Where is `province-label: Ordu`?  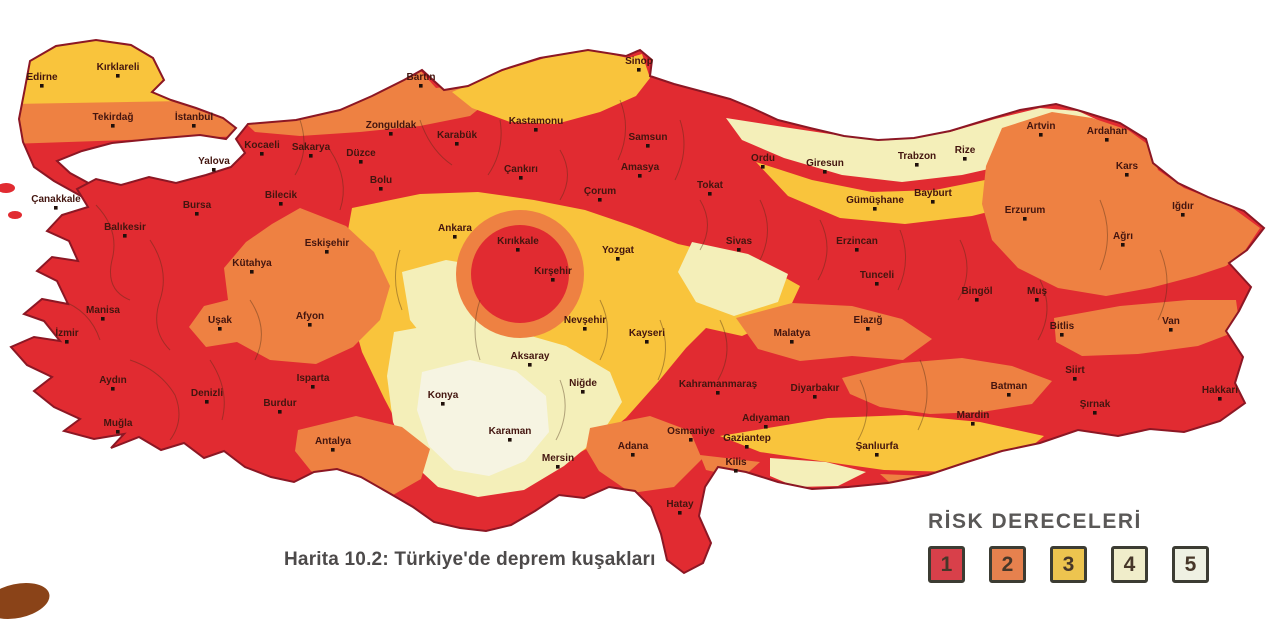 province-label: Ordu is located at coordinates (763, 158).